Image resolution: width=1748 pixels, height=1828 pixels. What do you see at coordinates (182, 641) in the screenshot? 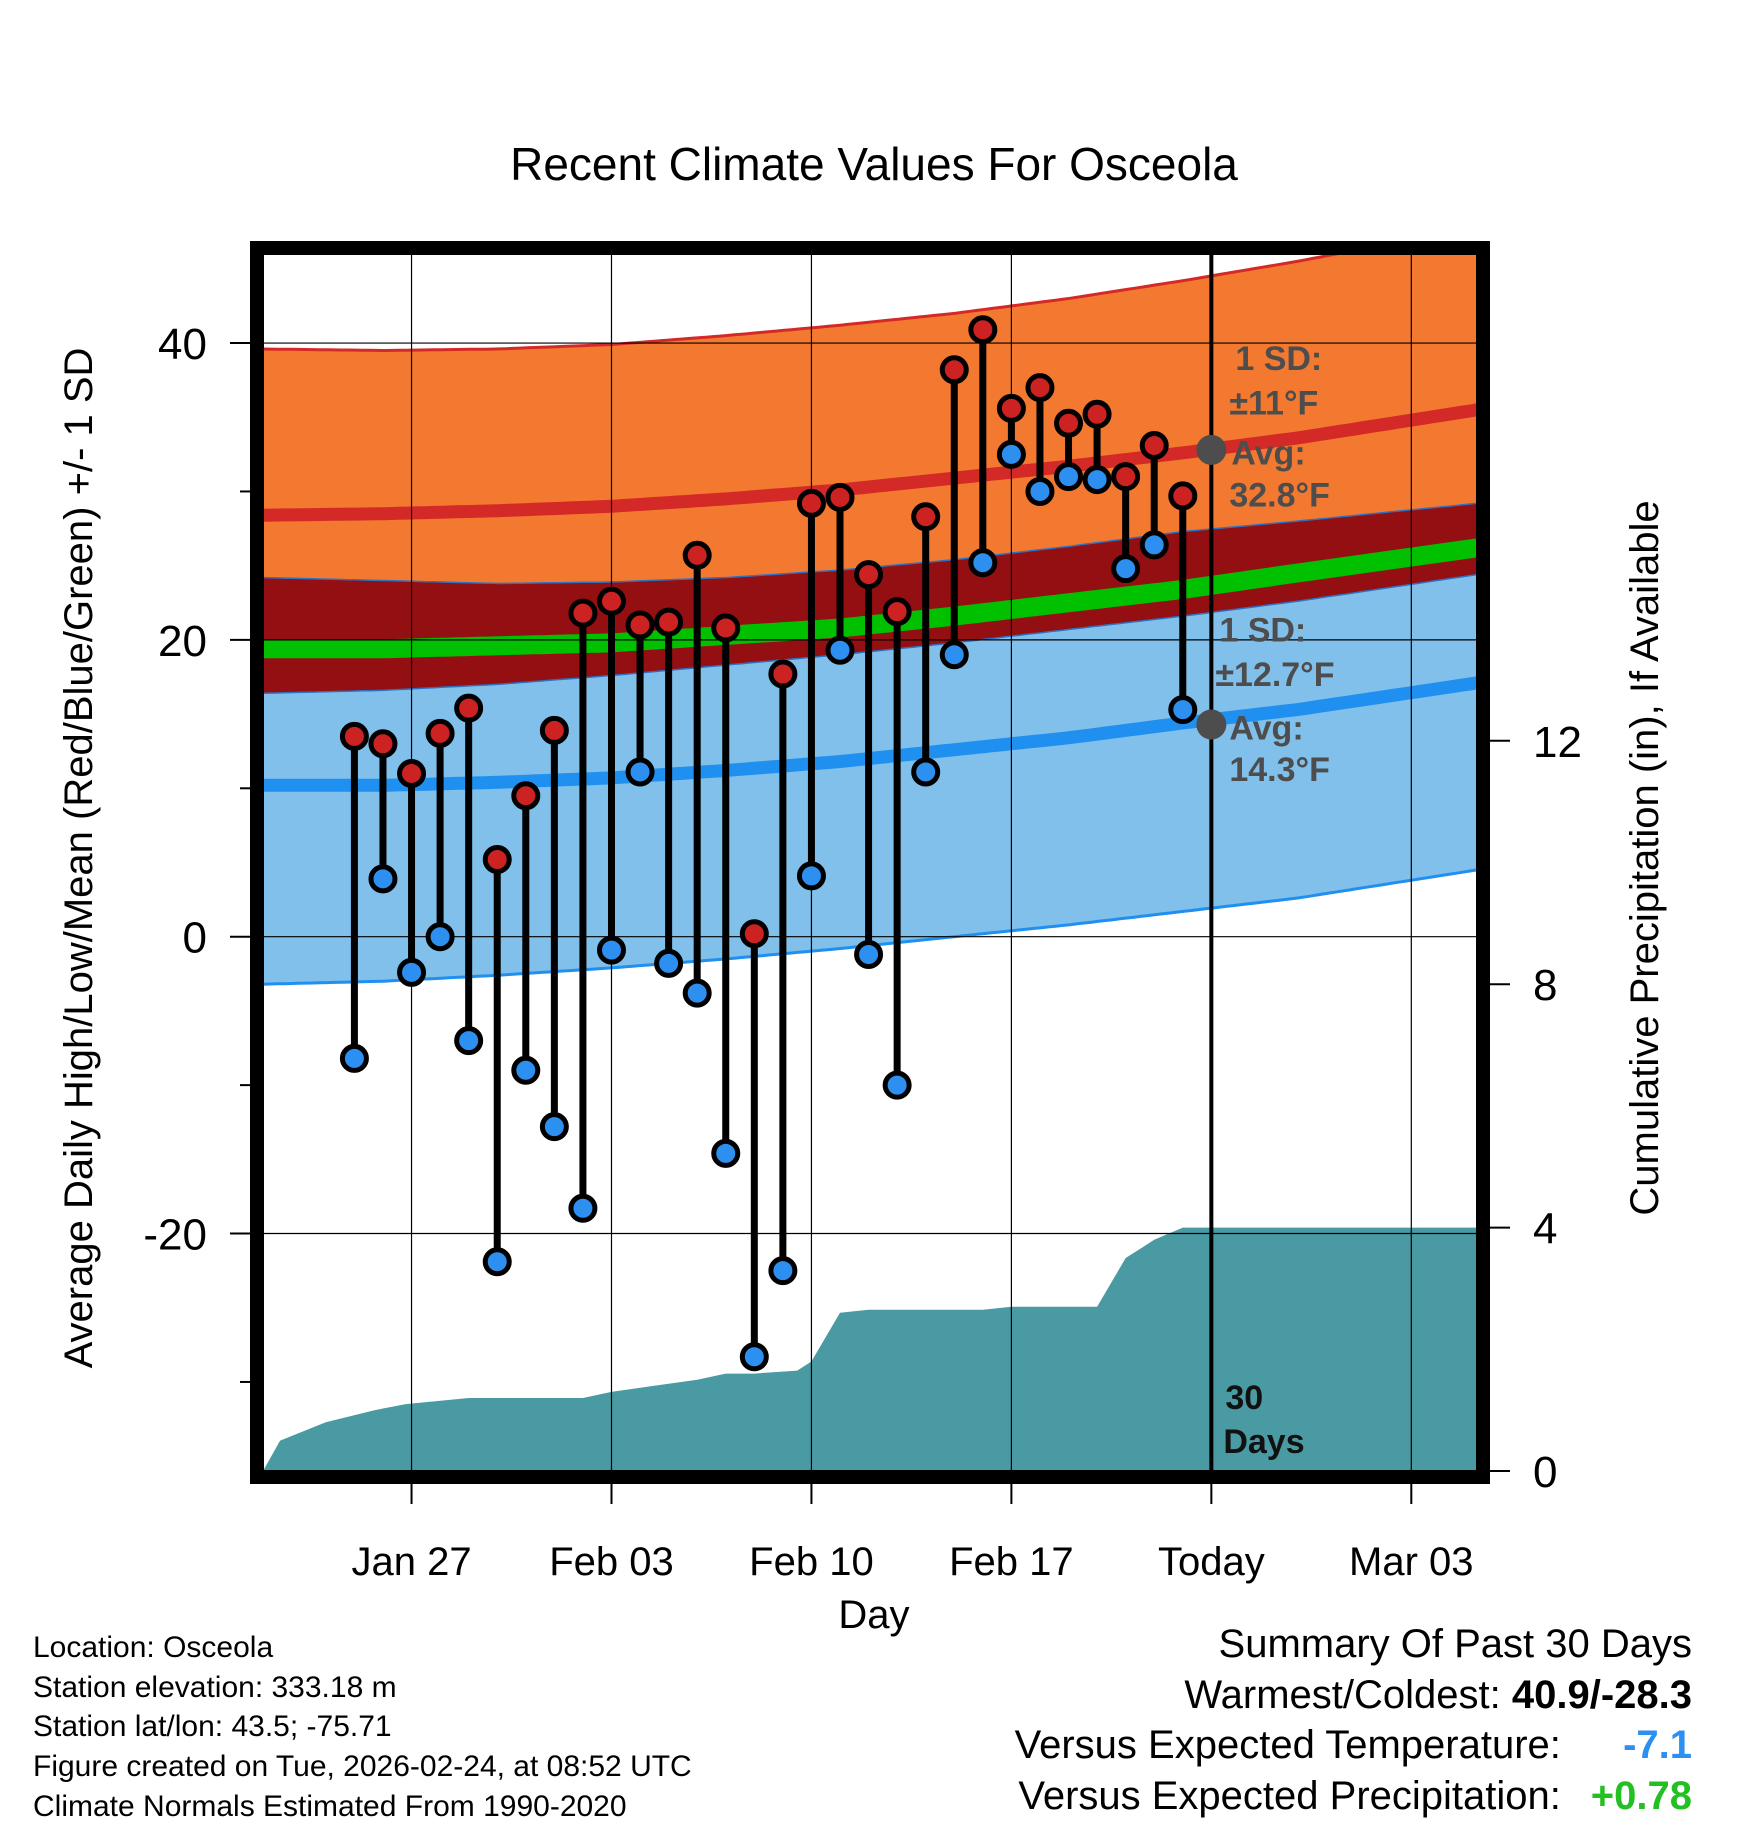
I see `y-left-tick-label: 20` at bounding box center [182, 641].